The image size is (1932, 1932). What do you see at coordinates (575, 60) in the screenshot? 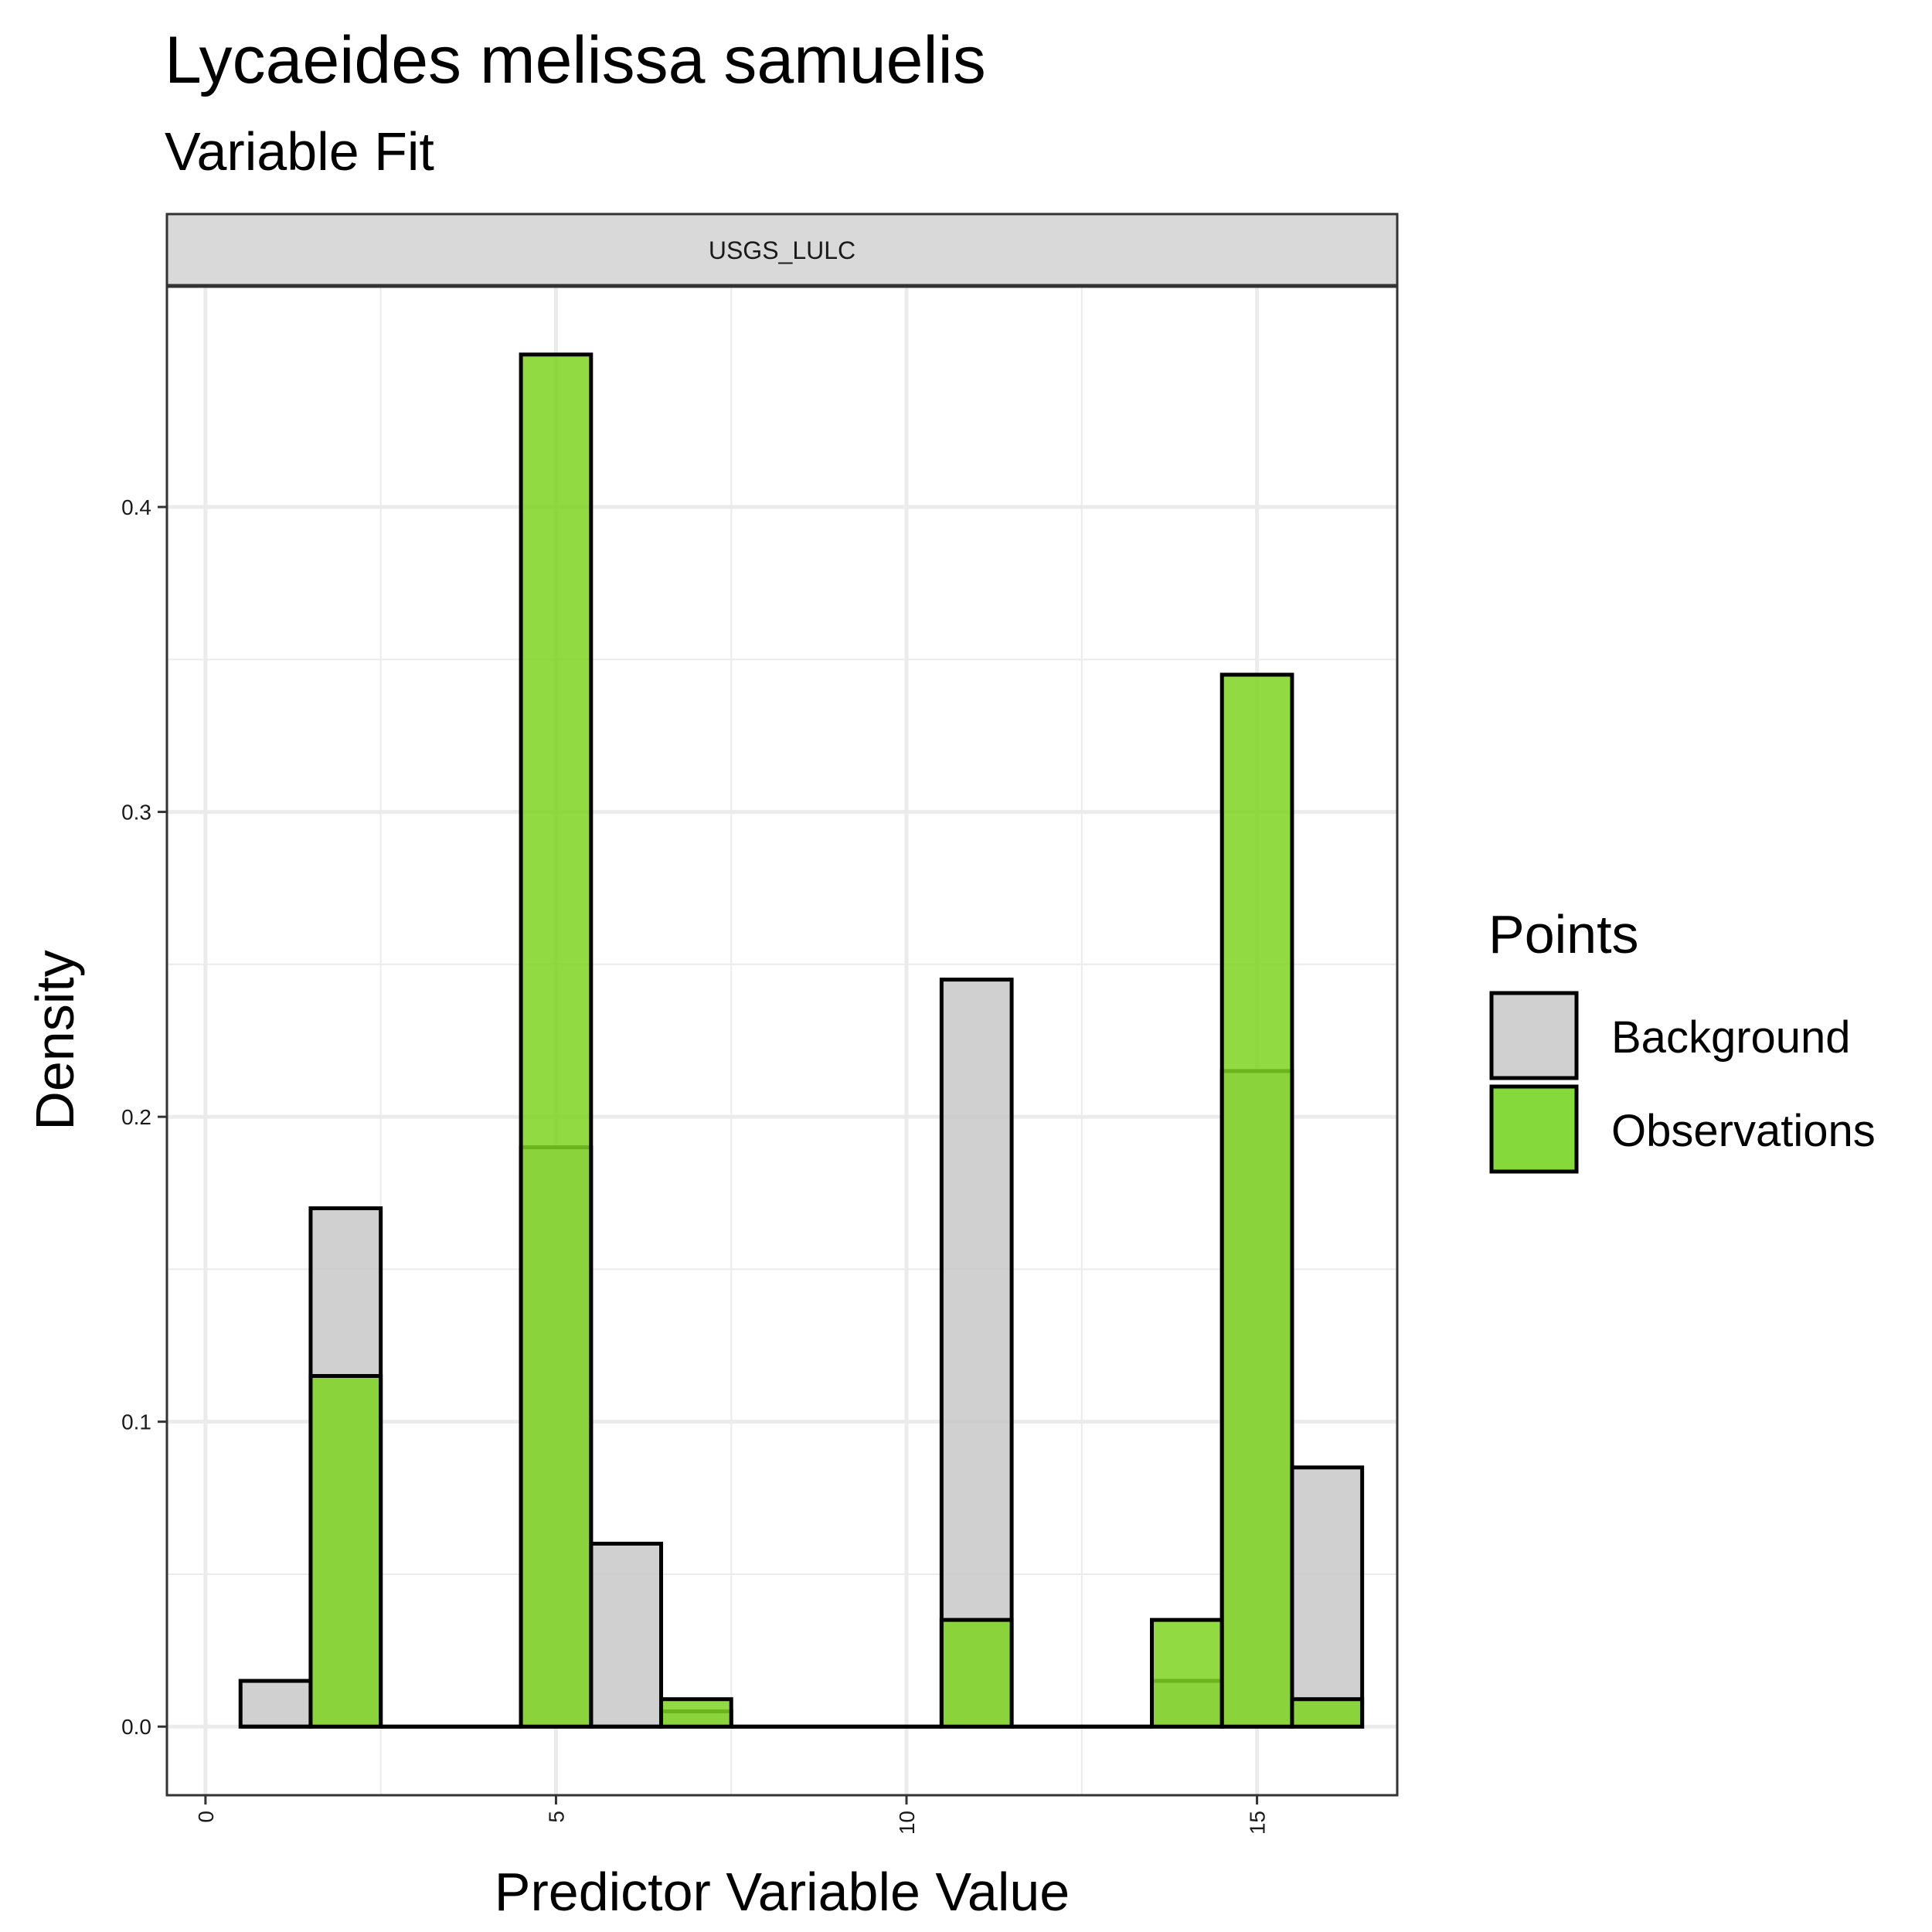
I see `chart-title: Lycaeides melissa samuelis` at bounding box center [575, 60].